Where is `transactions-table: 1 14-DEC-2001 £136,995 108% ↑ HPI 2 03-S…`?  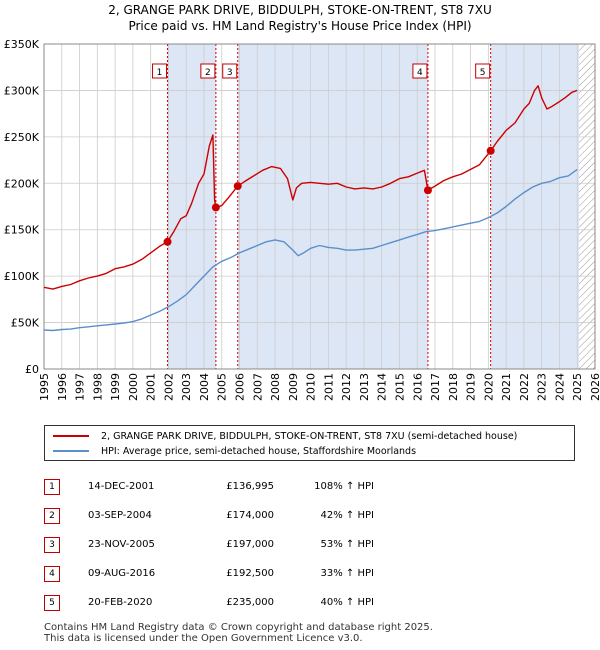
transactions-table: 1 14-DEC-2001 £136,995 108% ↑ HPI 2 03-S… is located at coordinates (209, 544).